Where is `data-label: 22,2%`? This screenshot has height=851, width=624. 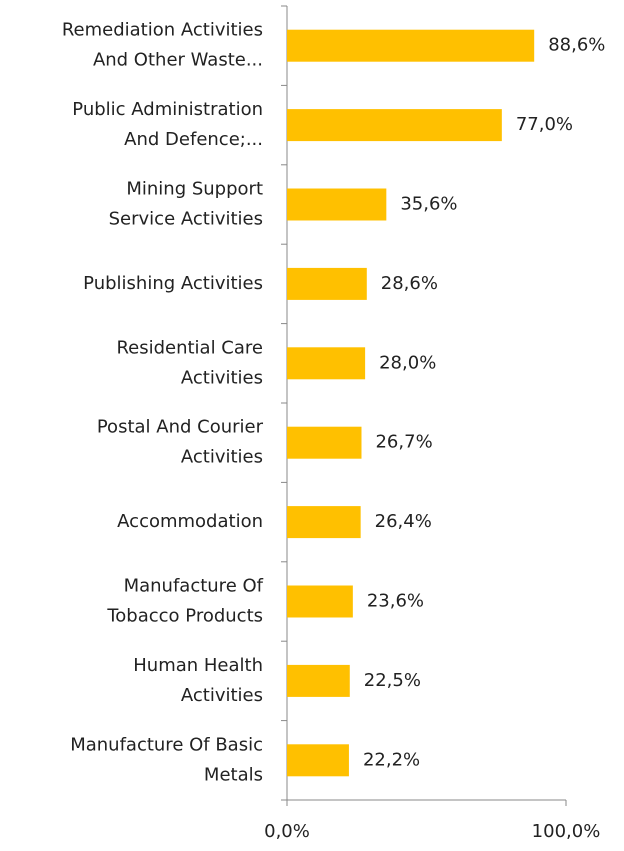 data-label: 22,2% is located at coordinates (391, 759).